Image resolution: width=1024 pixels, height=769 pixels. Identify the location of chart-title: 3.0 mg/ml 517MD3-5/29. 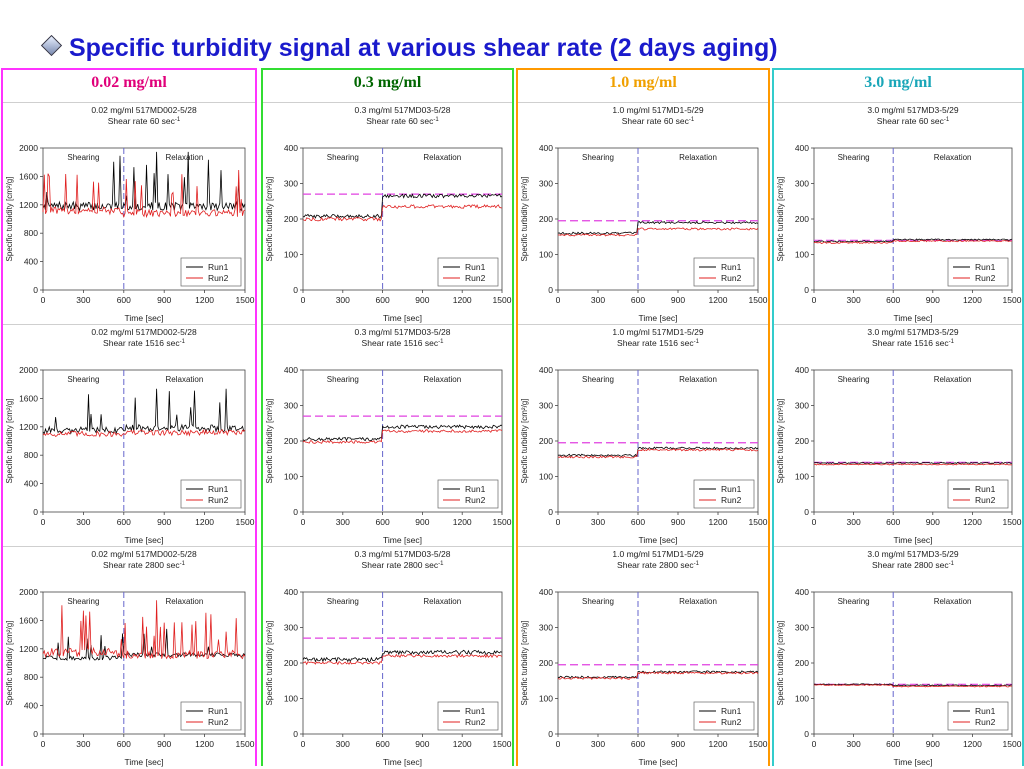
(912, 332).